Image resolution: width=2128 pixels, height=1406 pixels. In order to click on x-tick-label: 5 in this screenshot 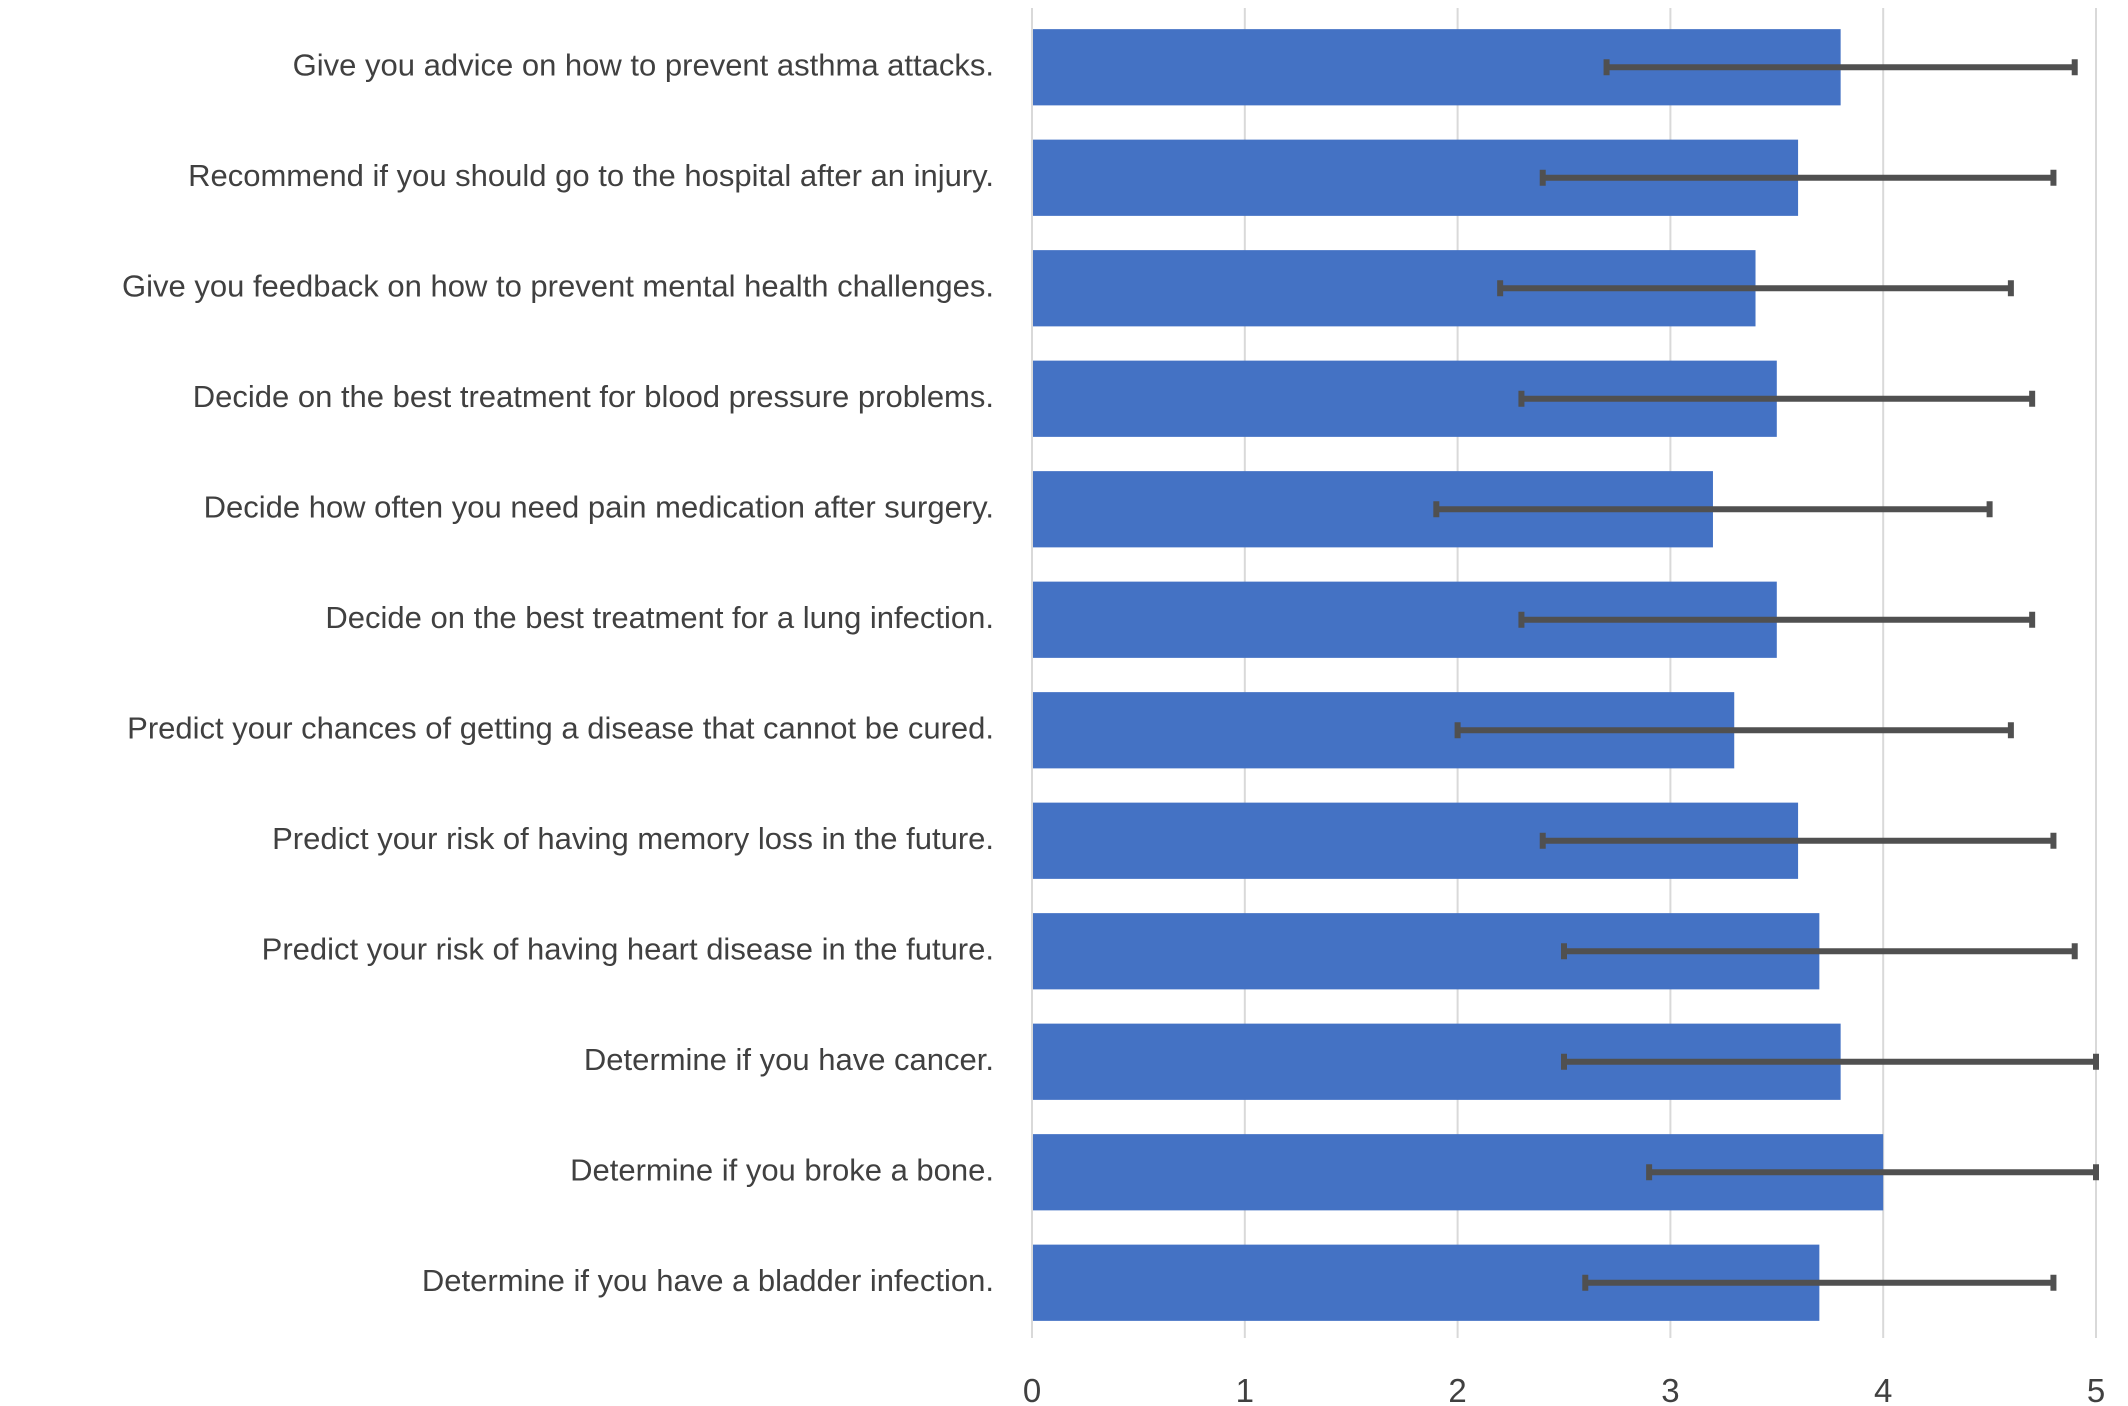, I will do `click(2096, 1389)`.